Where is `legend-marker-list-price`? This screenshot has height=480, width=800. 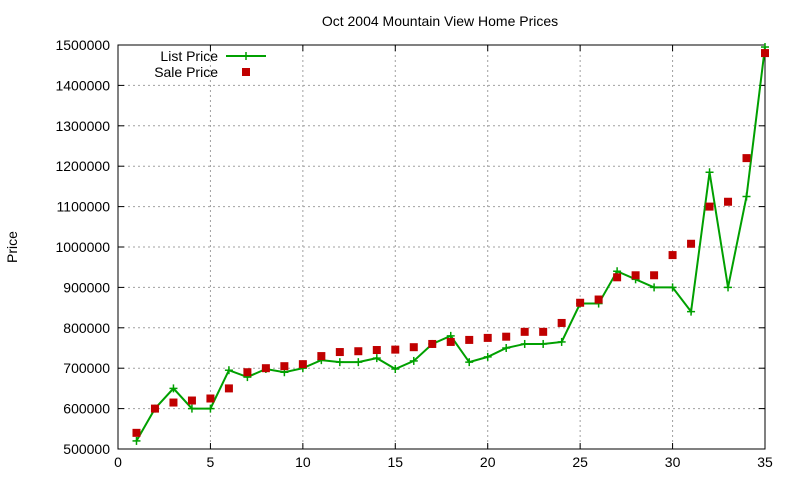
legend-marker-list-price is located at coordinates (246, 56).